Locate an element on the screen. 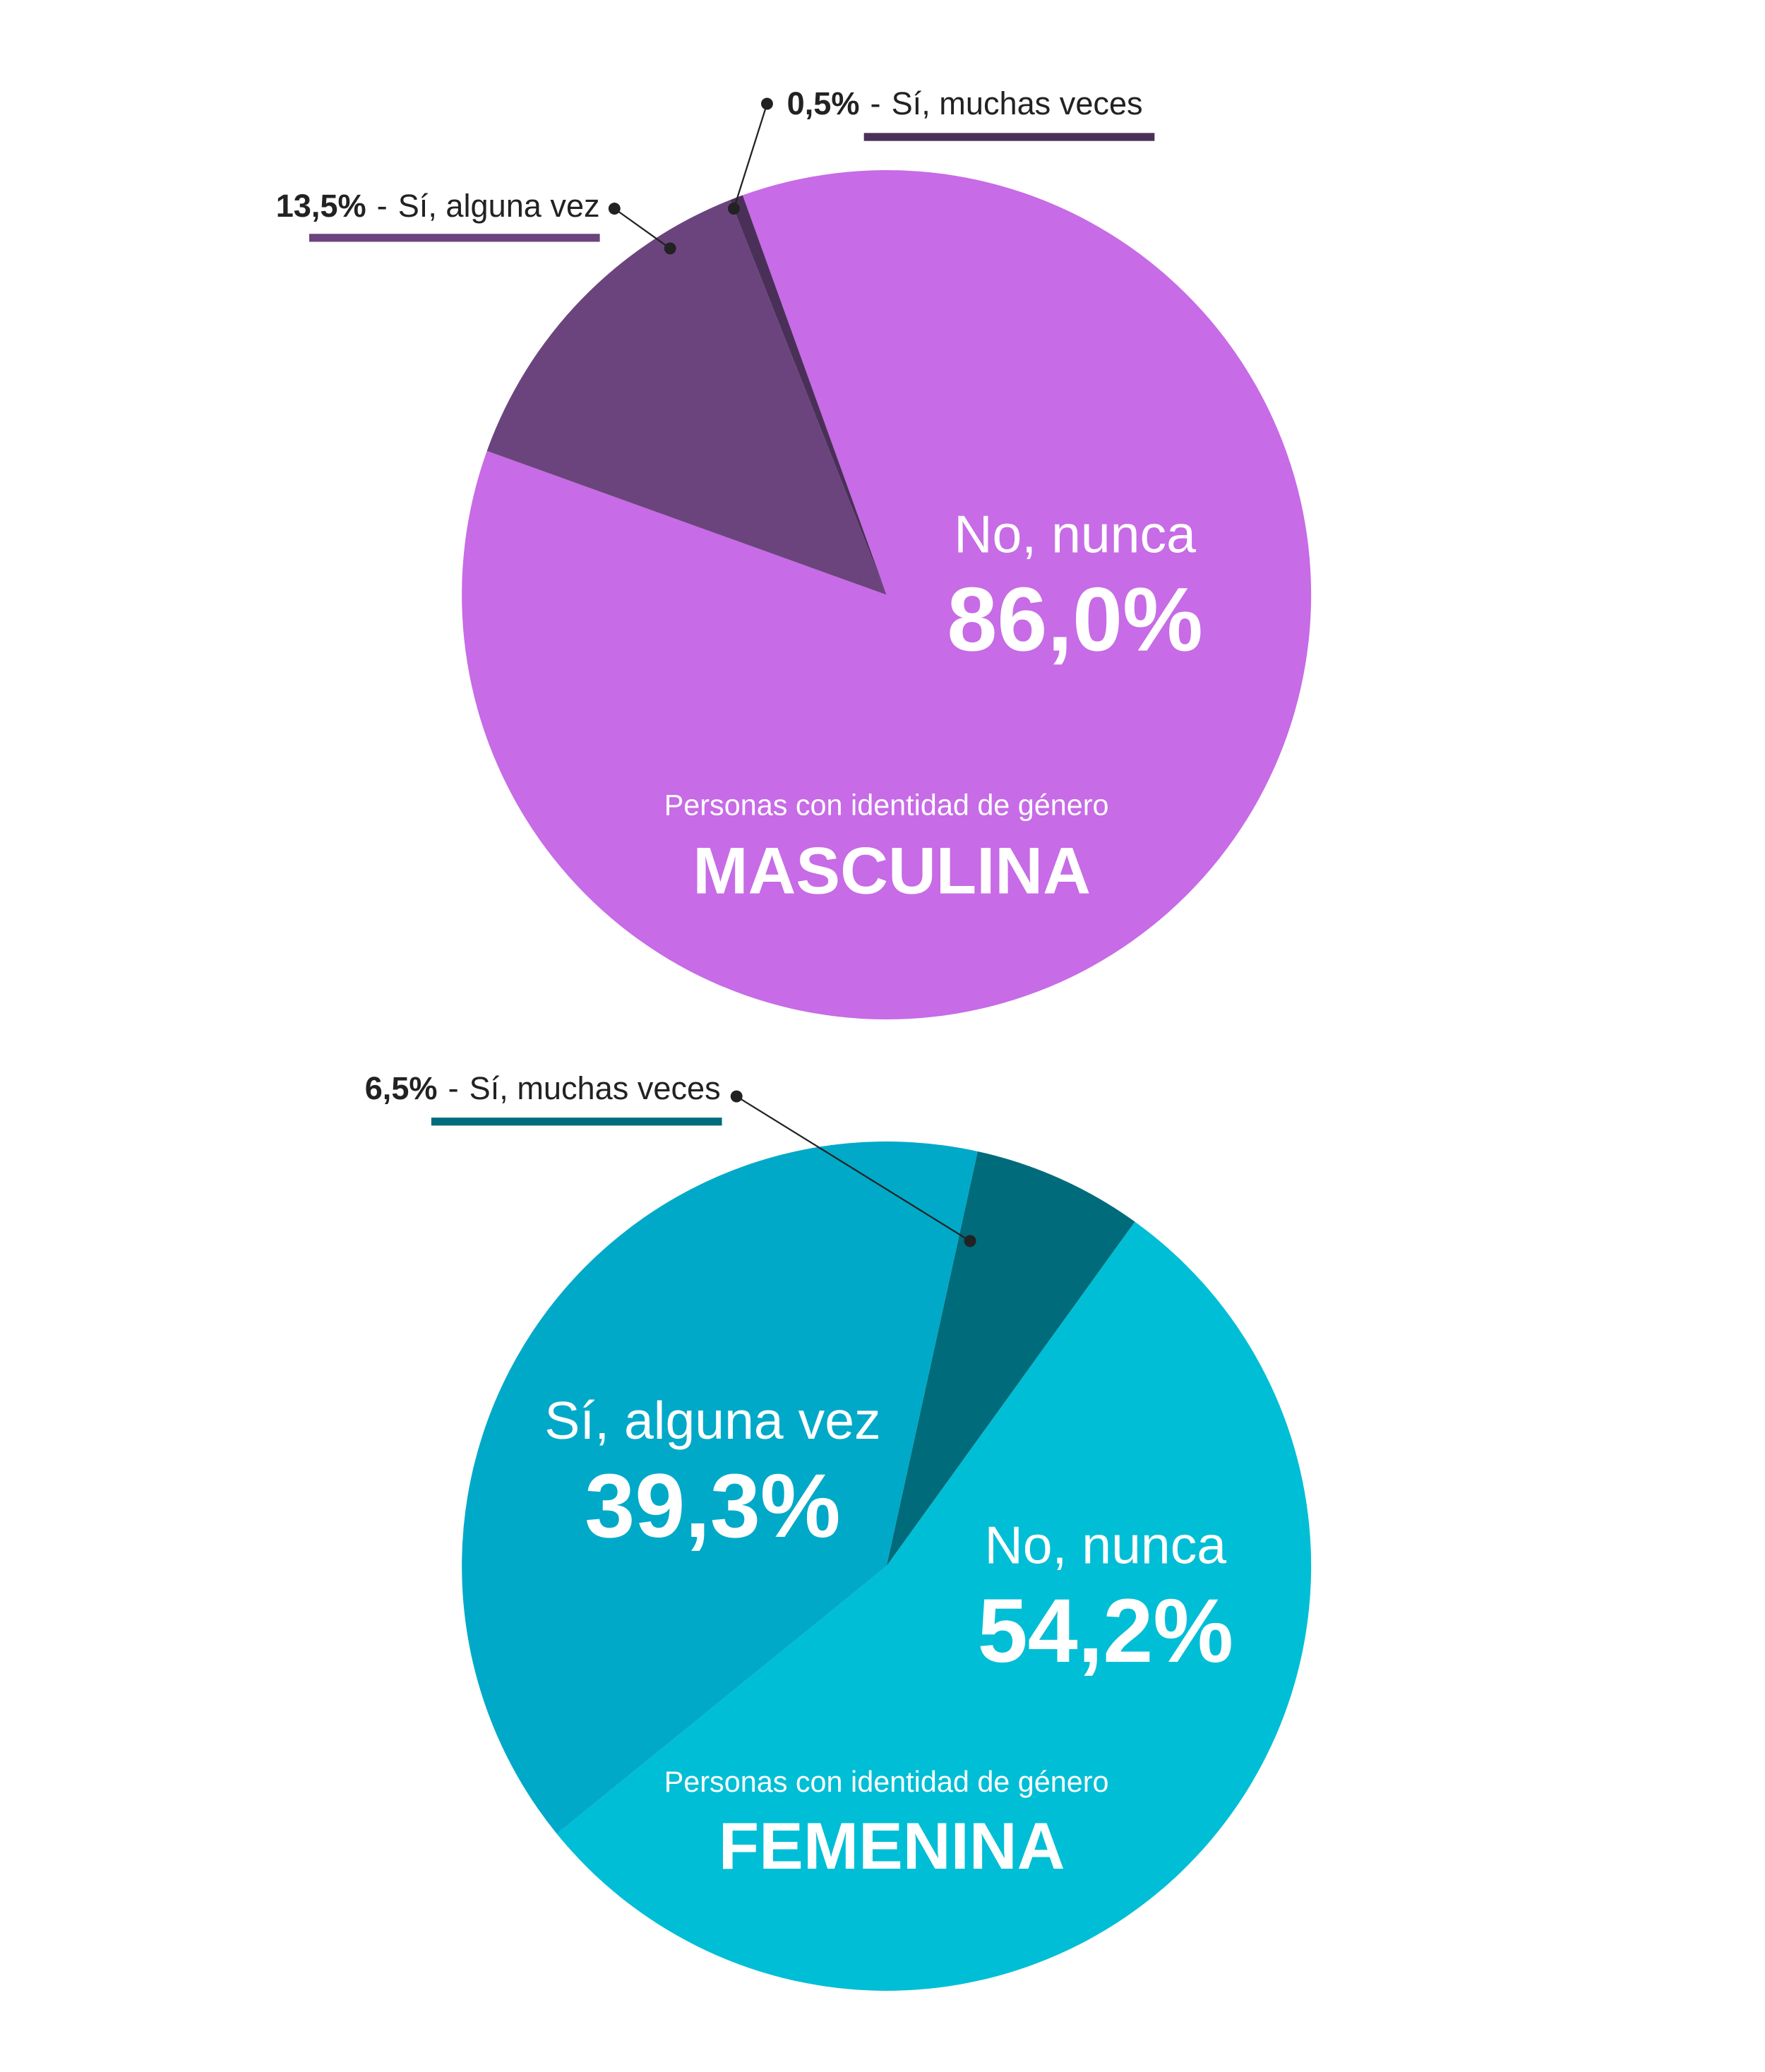 The width and height of the screenshot is (1765, 2072). callout-name: Sí, alguna vez is located at coordinates (499, 206).